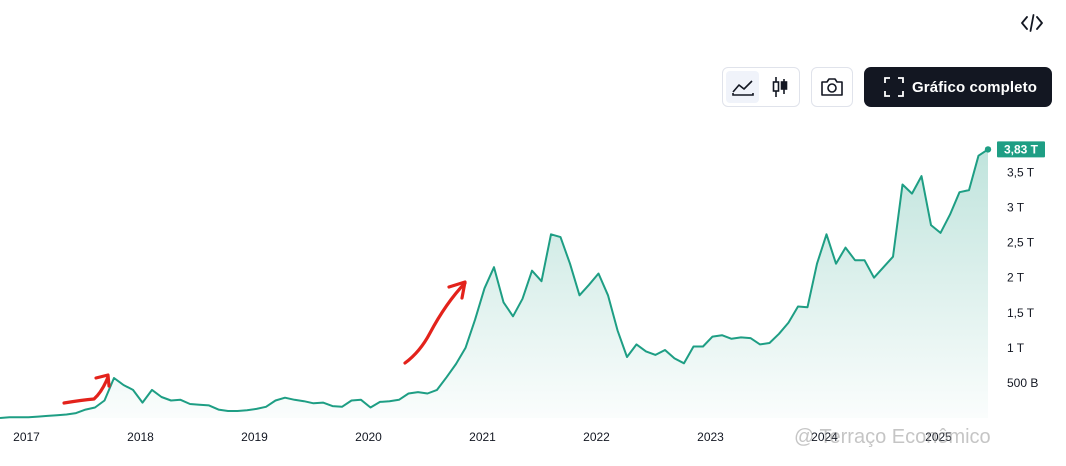 The width and height of the screenshot is (1066, 466). I want to click on code-icon, so click(1032, 23).